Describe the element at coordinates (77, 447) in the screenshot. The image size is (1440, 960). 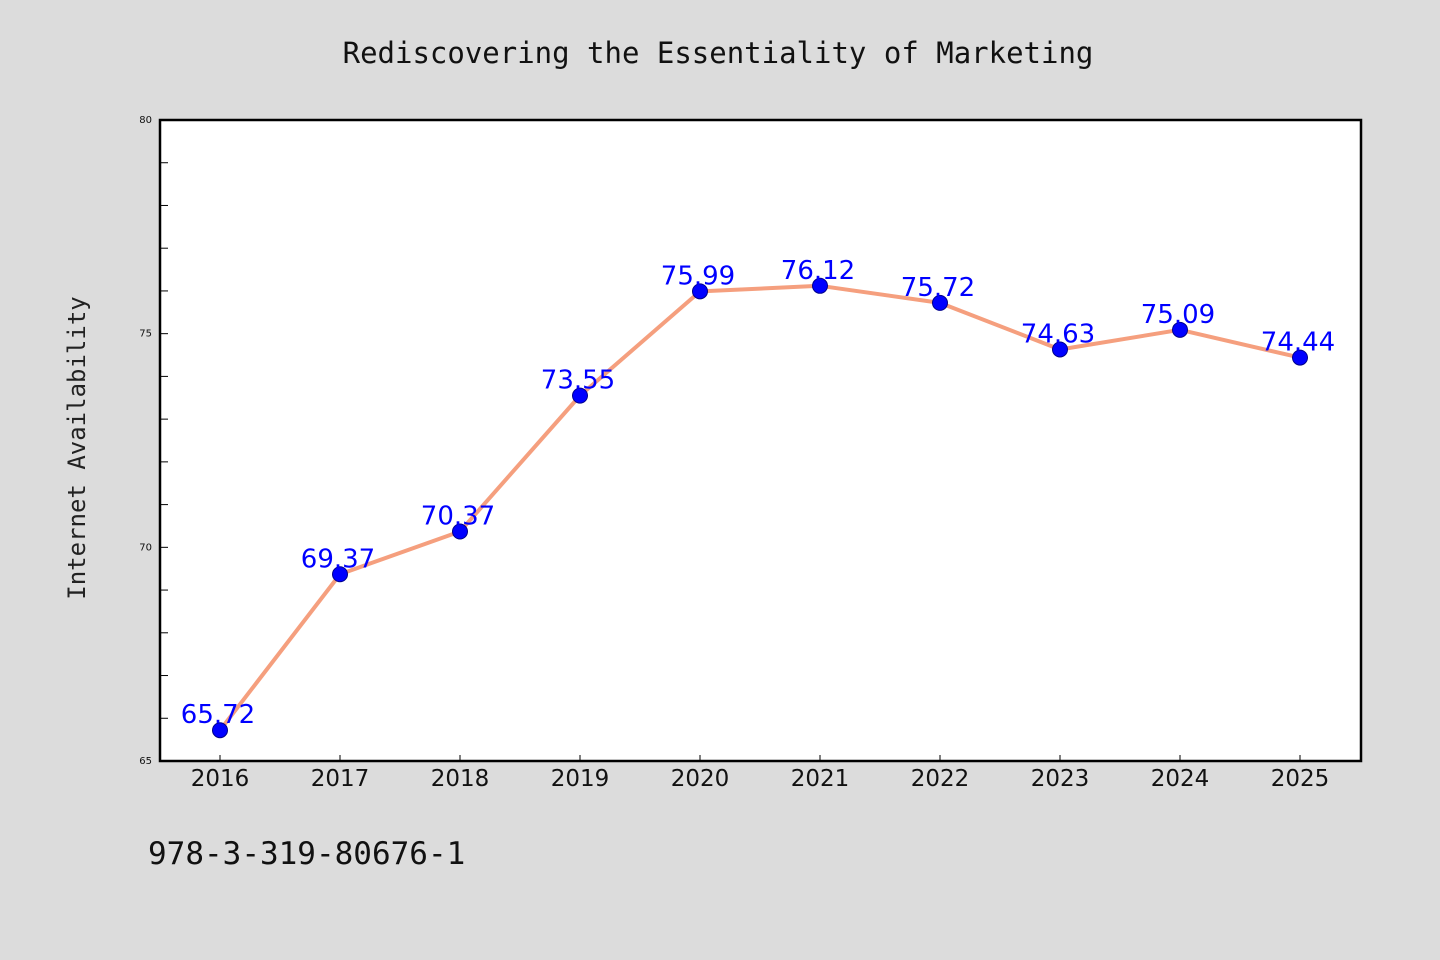
I see `y-axis-label: Internet Availability` at that location.